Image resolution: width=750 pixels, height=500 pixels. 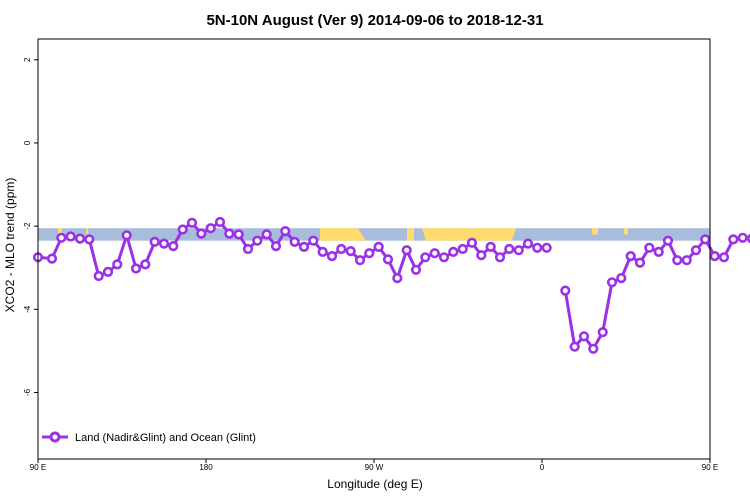 I want to click on land-ocean-mask, so click(x=374, y=234).